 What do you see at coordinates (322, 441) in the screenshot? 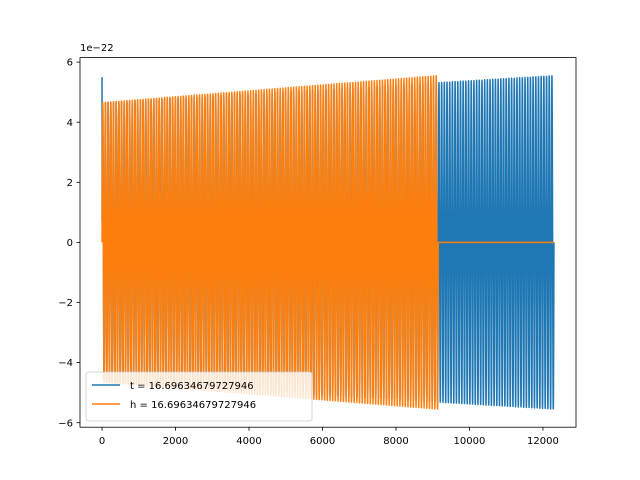
I see `x-tick-label: 6000` at bounding box center [322, 441].